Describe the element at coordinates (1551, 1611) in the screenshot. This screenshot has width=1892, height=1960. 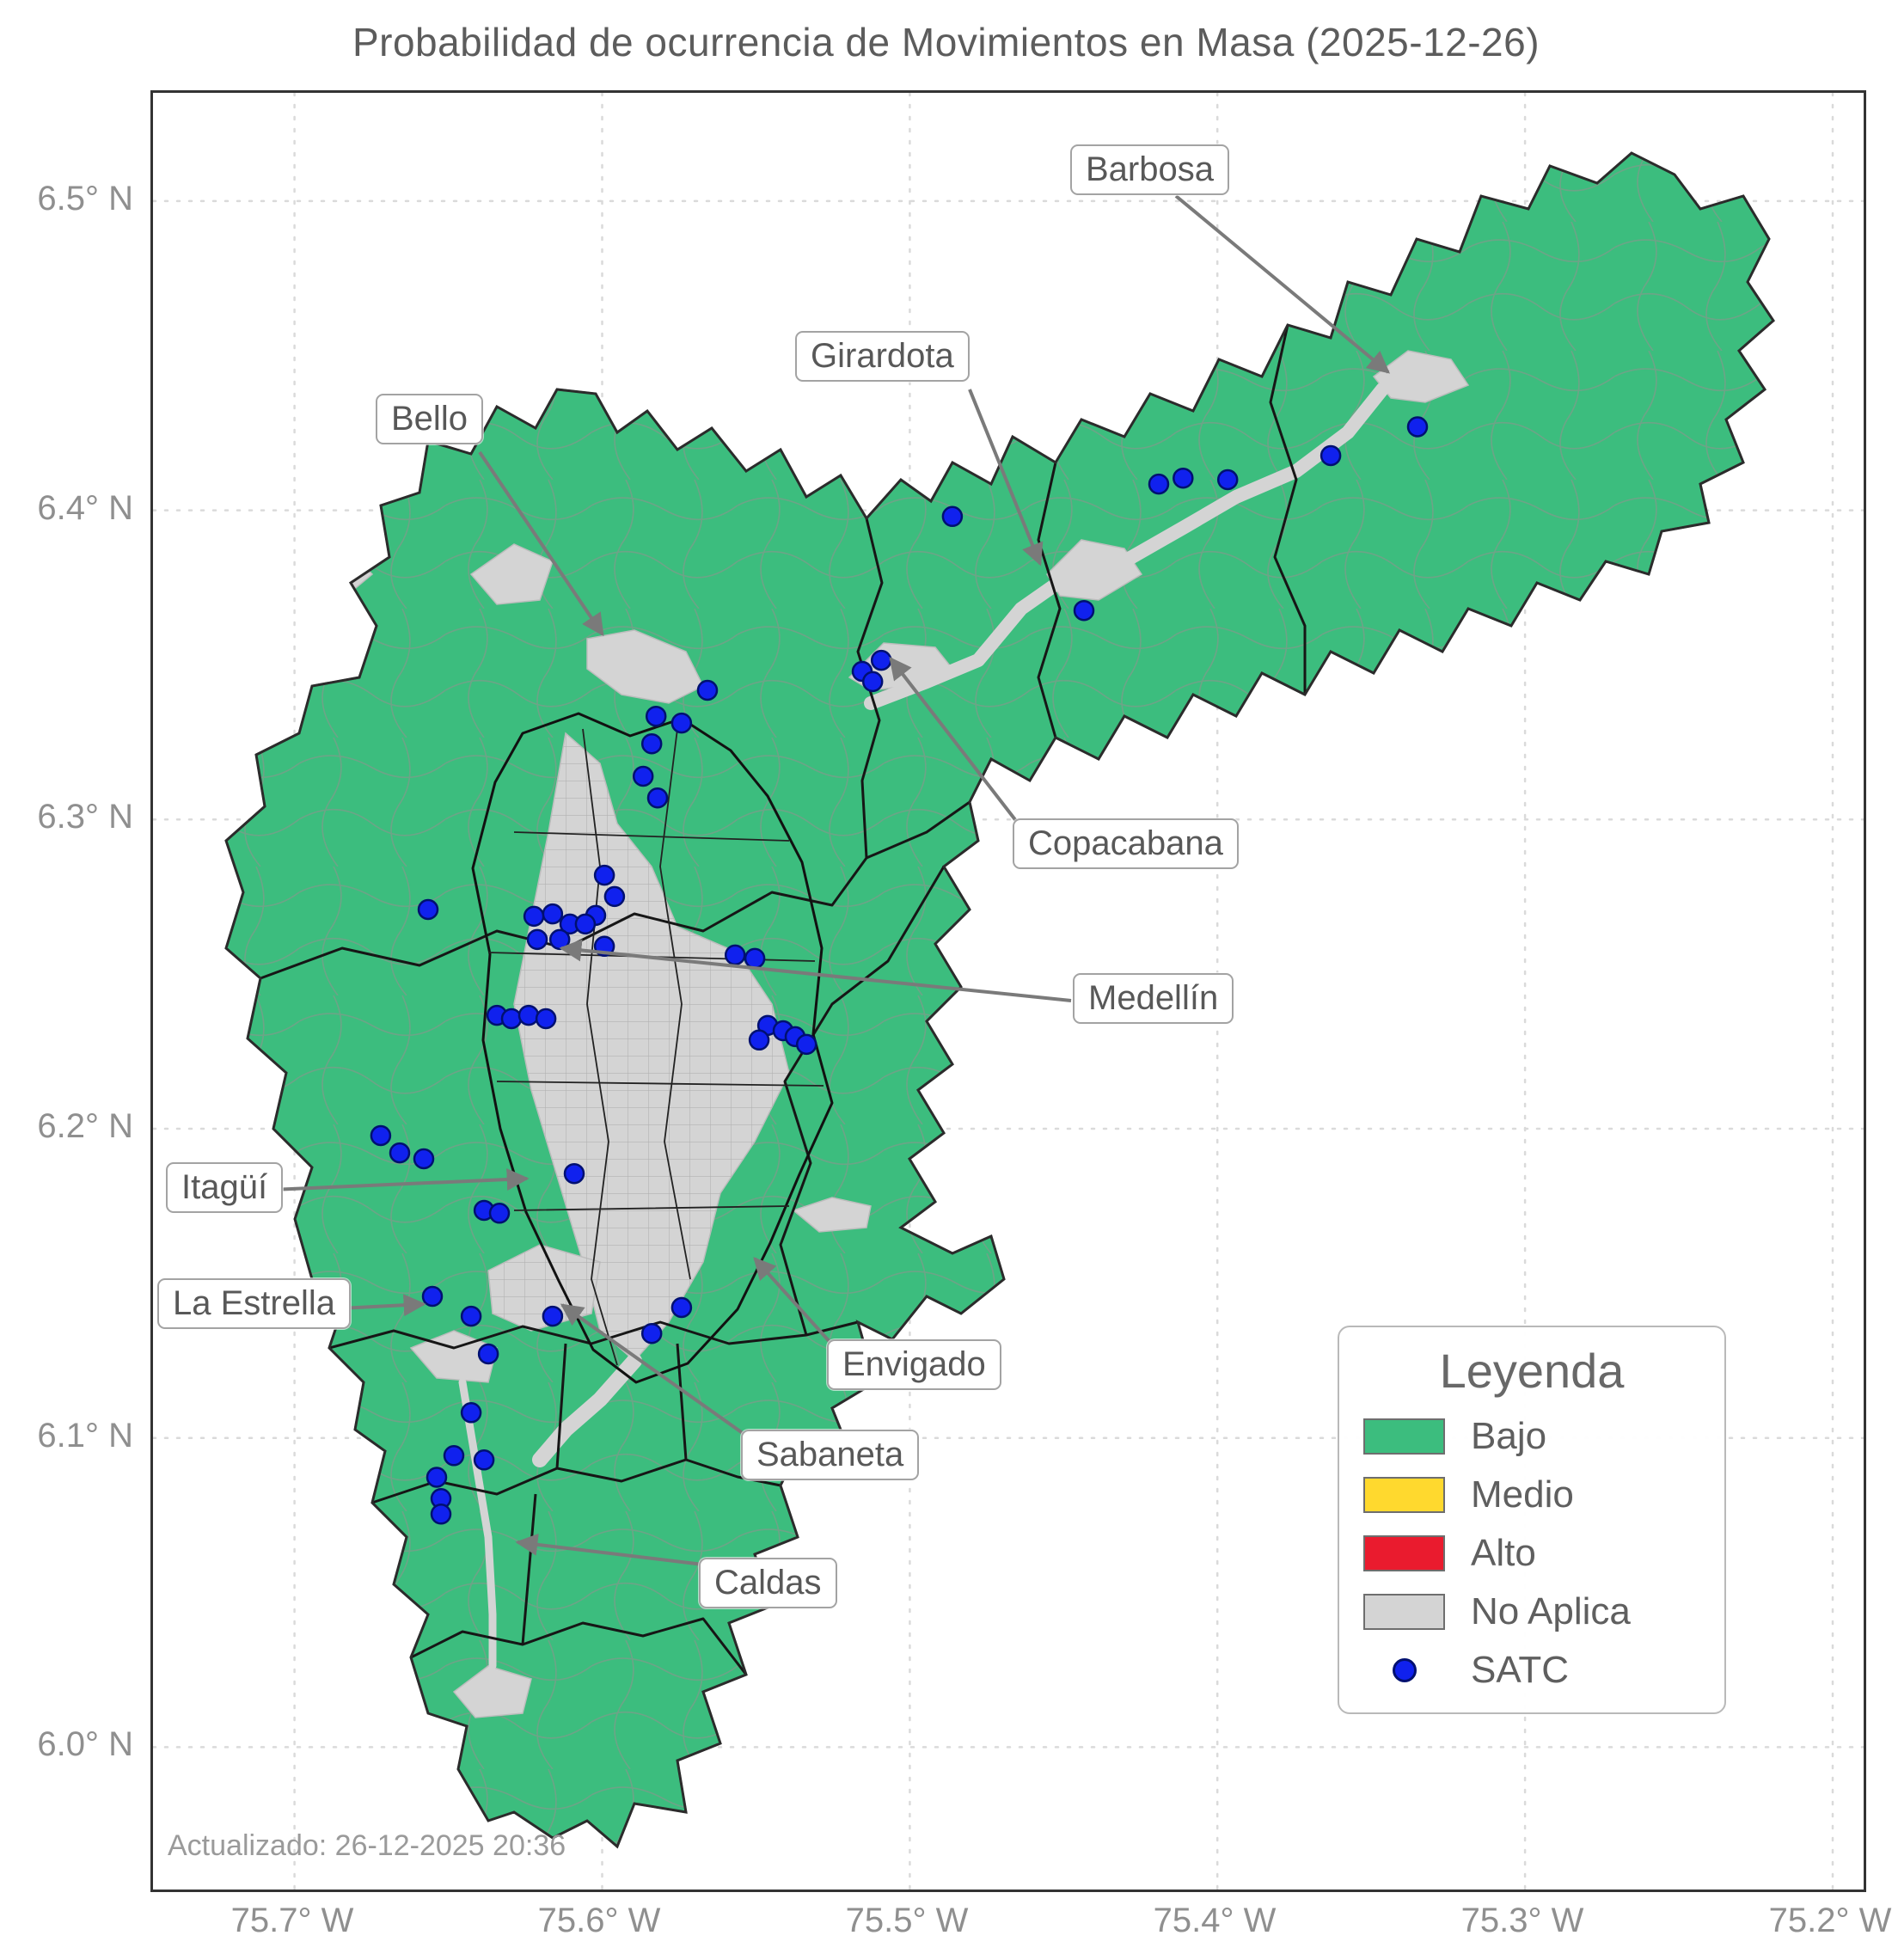
I see `legend-label-no-aplica: No Aplica` at that location.